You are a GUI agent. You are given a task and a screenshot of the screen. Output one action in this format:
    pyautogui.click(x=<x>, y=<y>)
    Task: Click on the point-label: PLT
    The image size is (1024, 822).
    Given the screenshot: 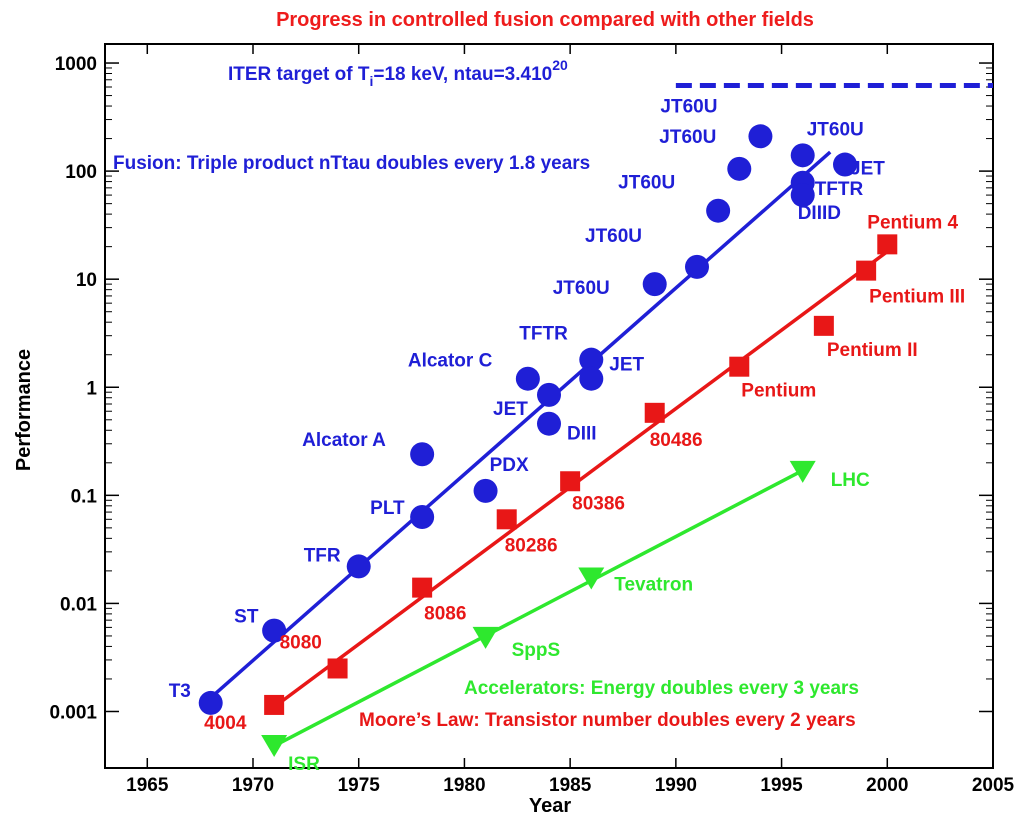 What is the action you would take?
    pyautogui.click(x=387, y=508)
    